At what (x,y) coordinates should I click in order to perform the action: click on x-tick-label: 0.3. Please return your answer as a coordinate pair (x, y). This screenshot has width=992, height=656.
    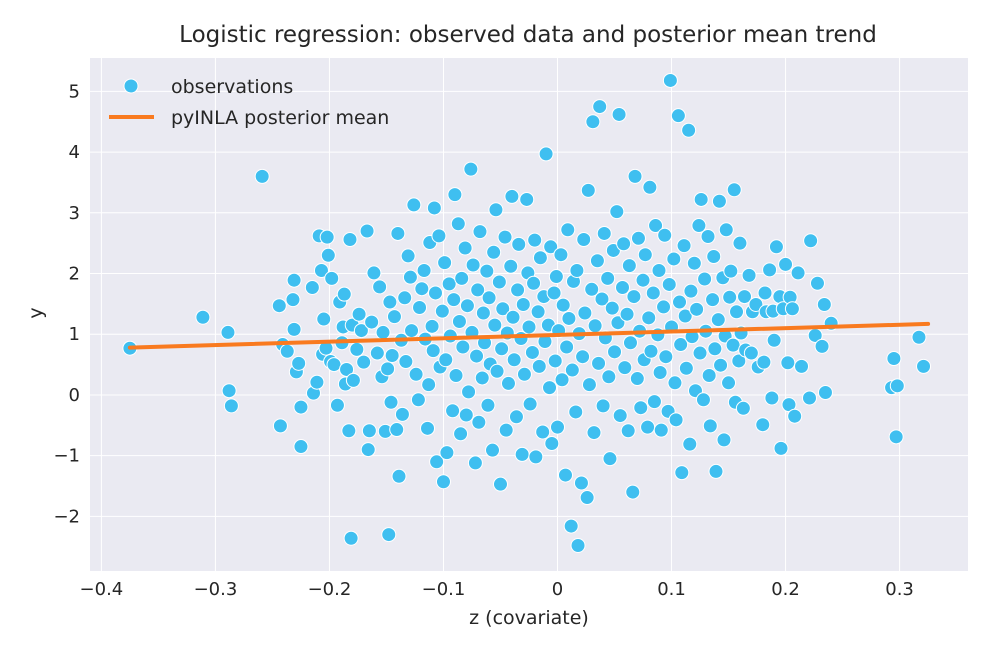
    Looking at the image, I should click on (899, 589).